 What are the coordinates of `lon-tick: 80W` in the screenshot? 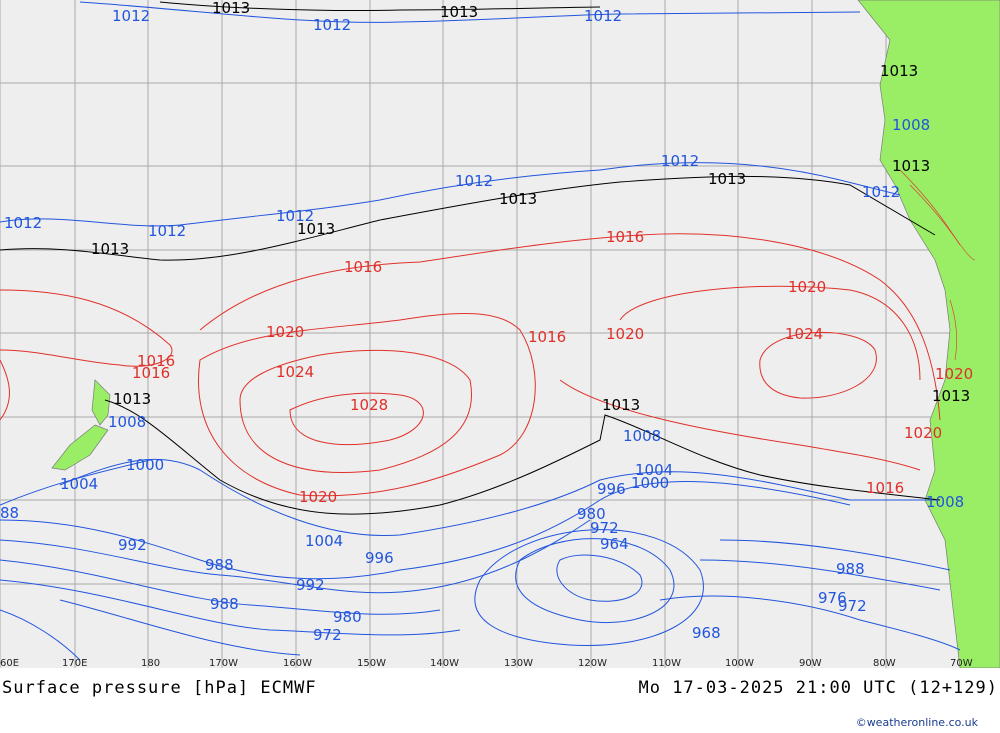 It's located at (884, 663).